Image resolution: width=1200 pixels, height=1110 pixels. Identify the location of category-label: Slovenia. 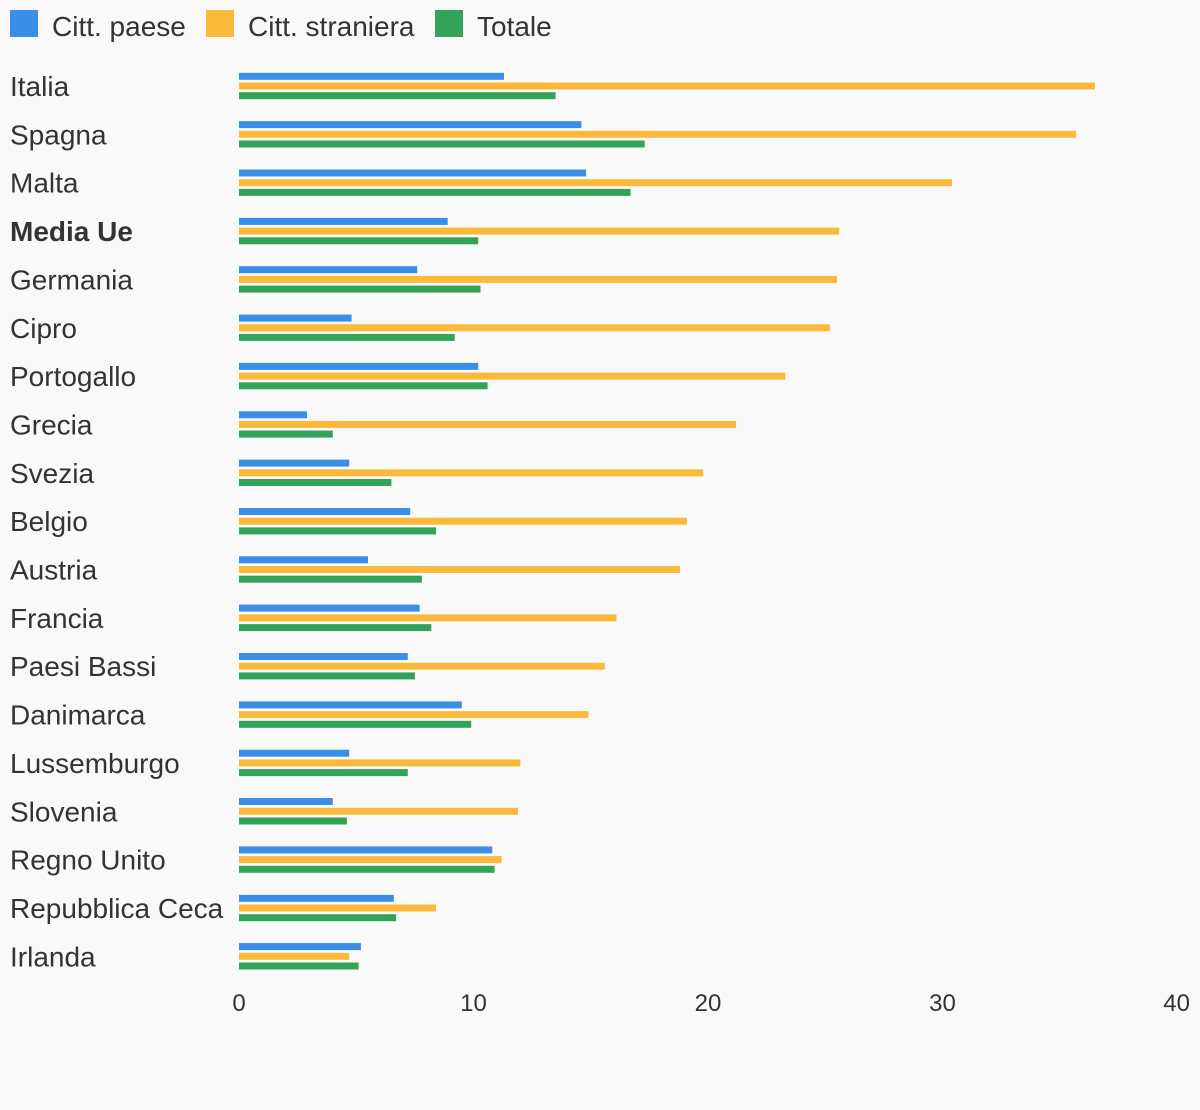
(64, 811).